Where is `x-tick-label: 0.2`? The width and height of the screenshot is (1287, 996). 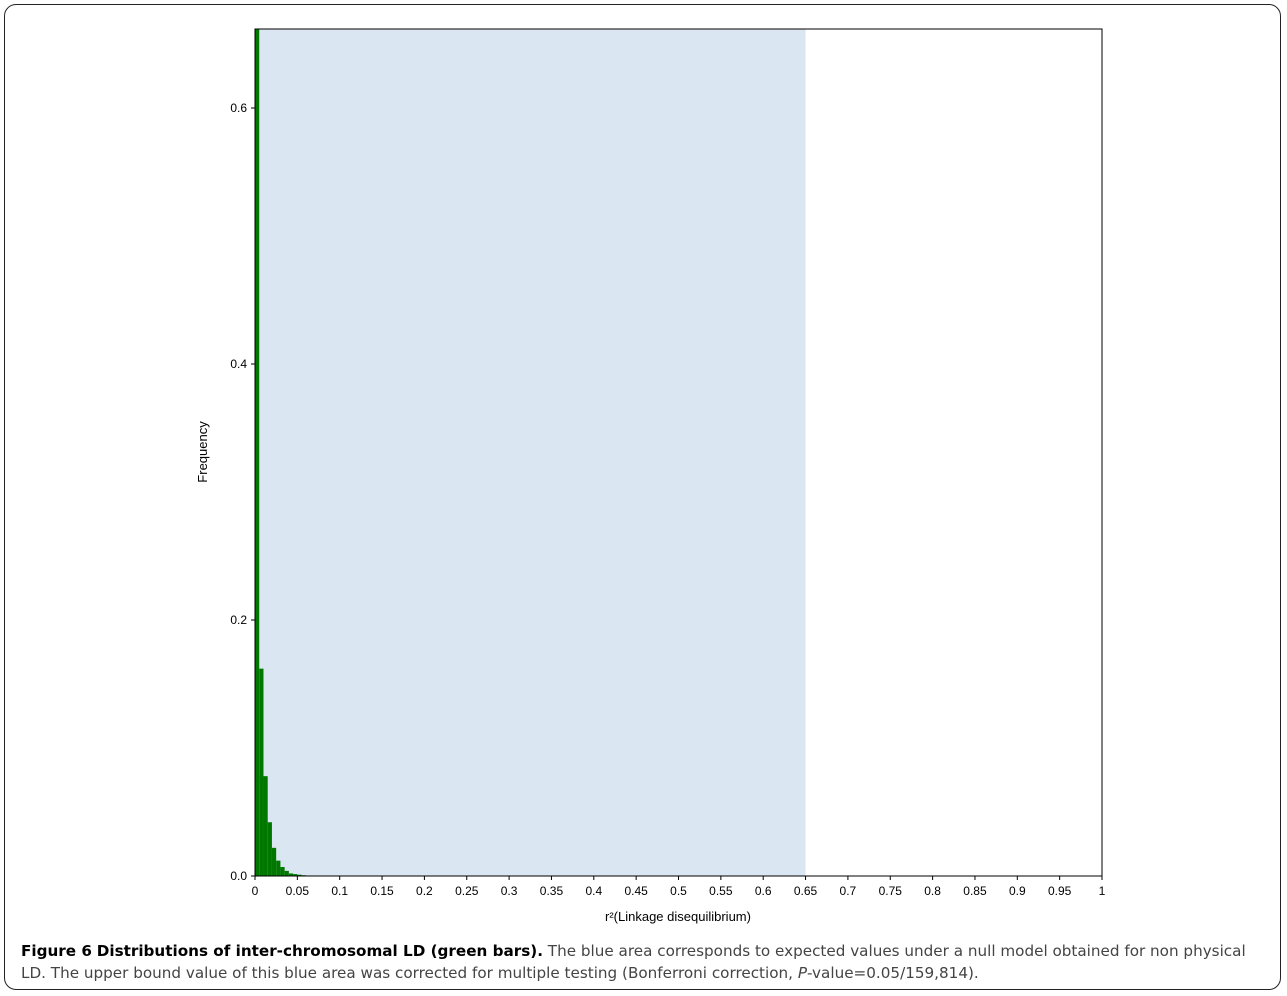
x-tick-label: 0.2 is located at coordinates (424, 891).